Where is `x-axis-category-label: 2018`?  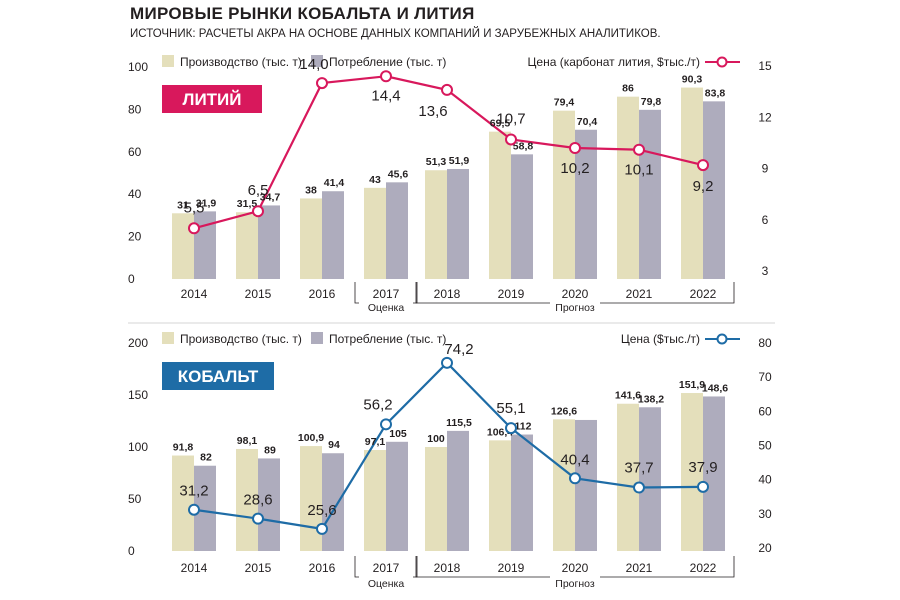
x-axis-category-label: 2018 is located at coordinates (447, 568).